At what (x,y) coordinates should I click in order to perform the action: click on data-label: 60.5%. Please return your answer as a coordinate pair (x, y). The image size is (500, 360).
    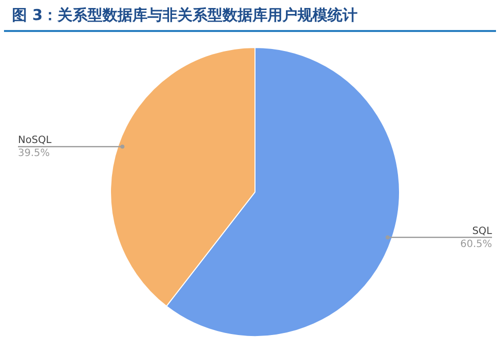
    Looking at the image, I should click on (476, 244).